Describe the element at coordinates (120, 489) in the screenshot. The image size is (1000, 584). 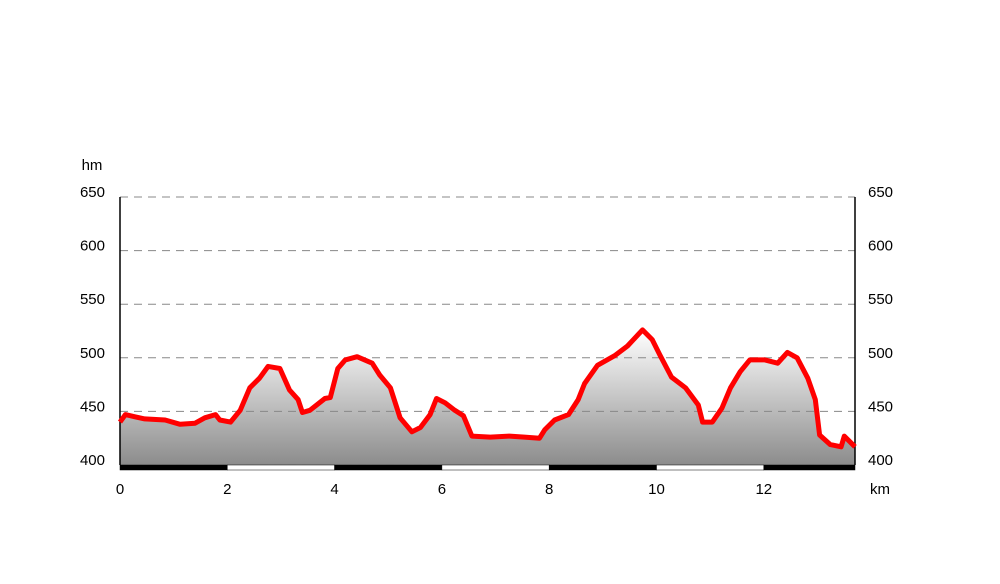
I see `x-tick-label: 0` at that location.